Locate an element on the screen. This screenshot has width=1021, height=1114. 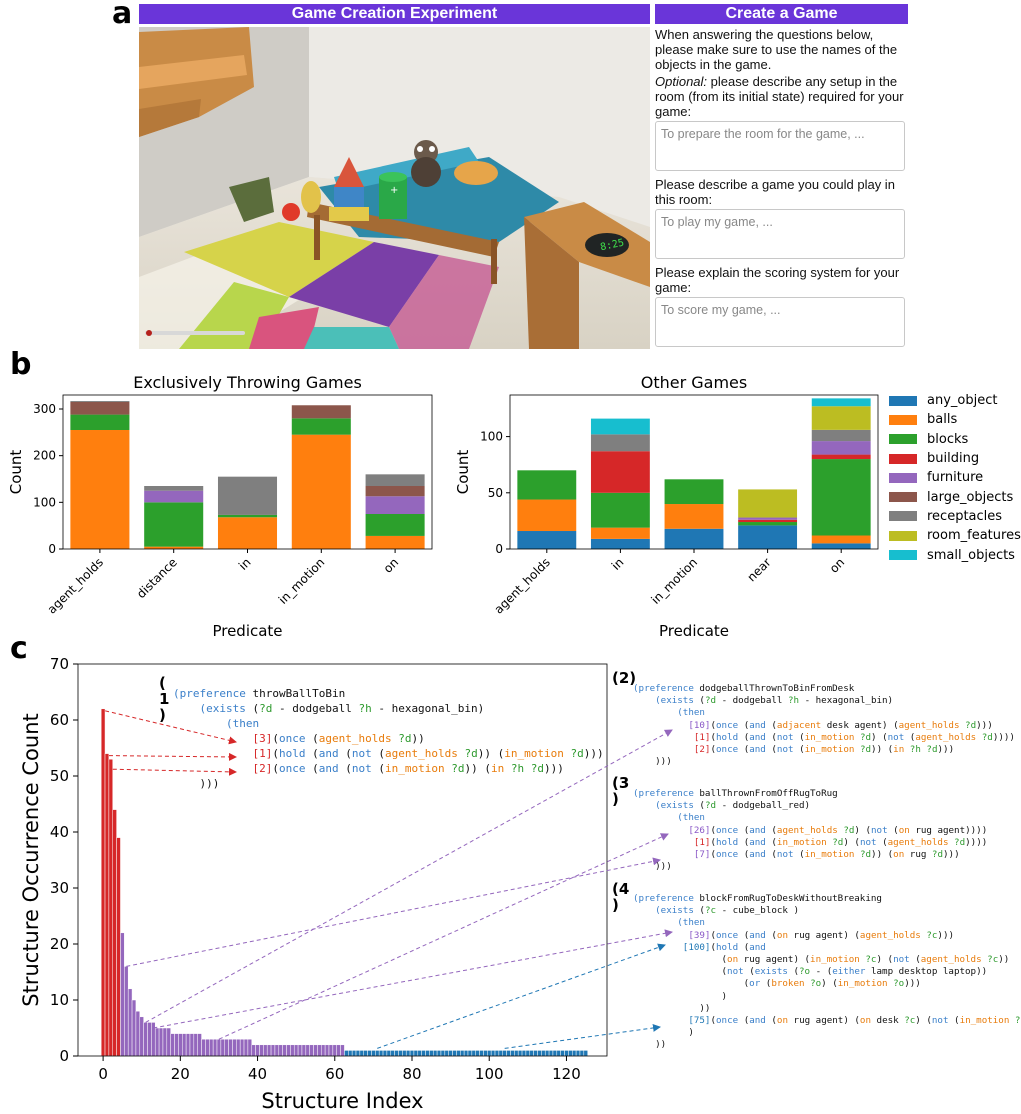
x-tick-label: agent_holds is located at coordinates (522, 585).